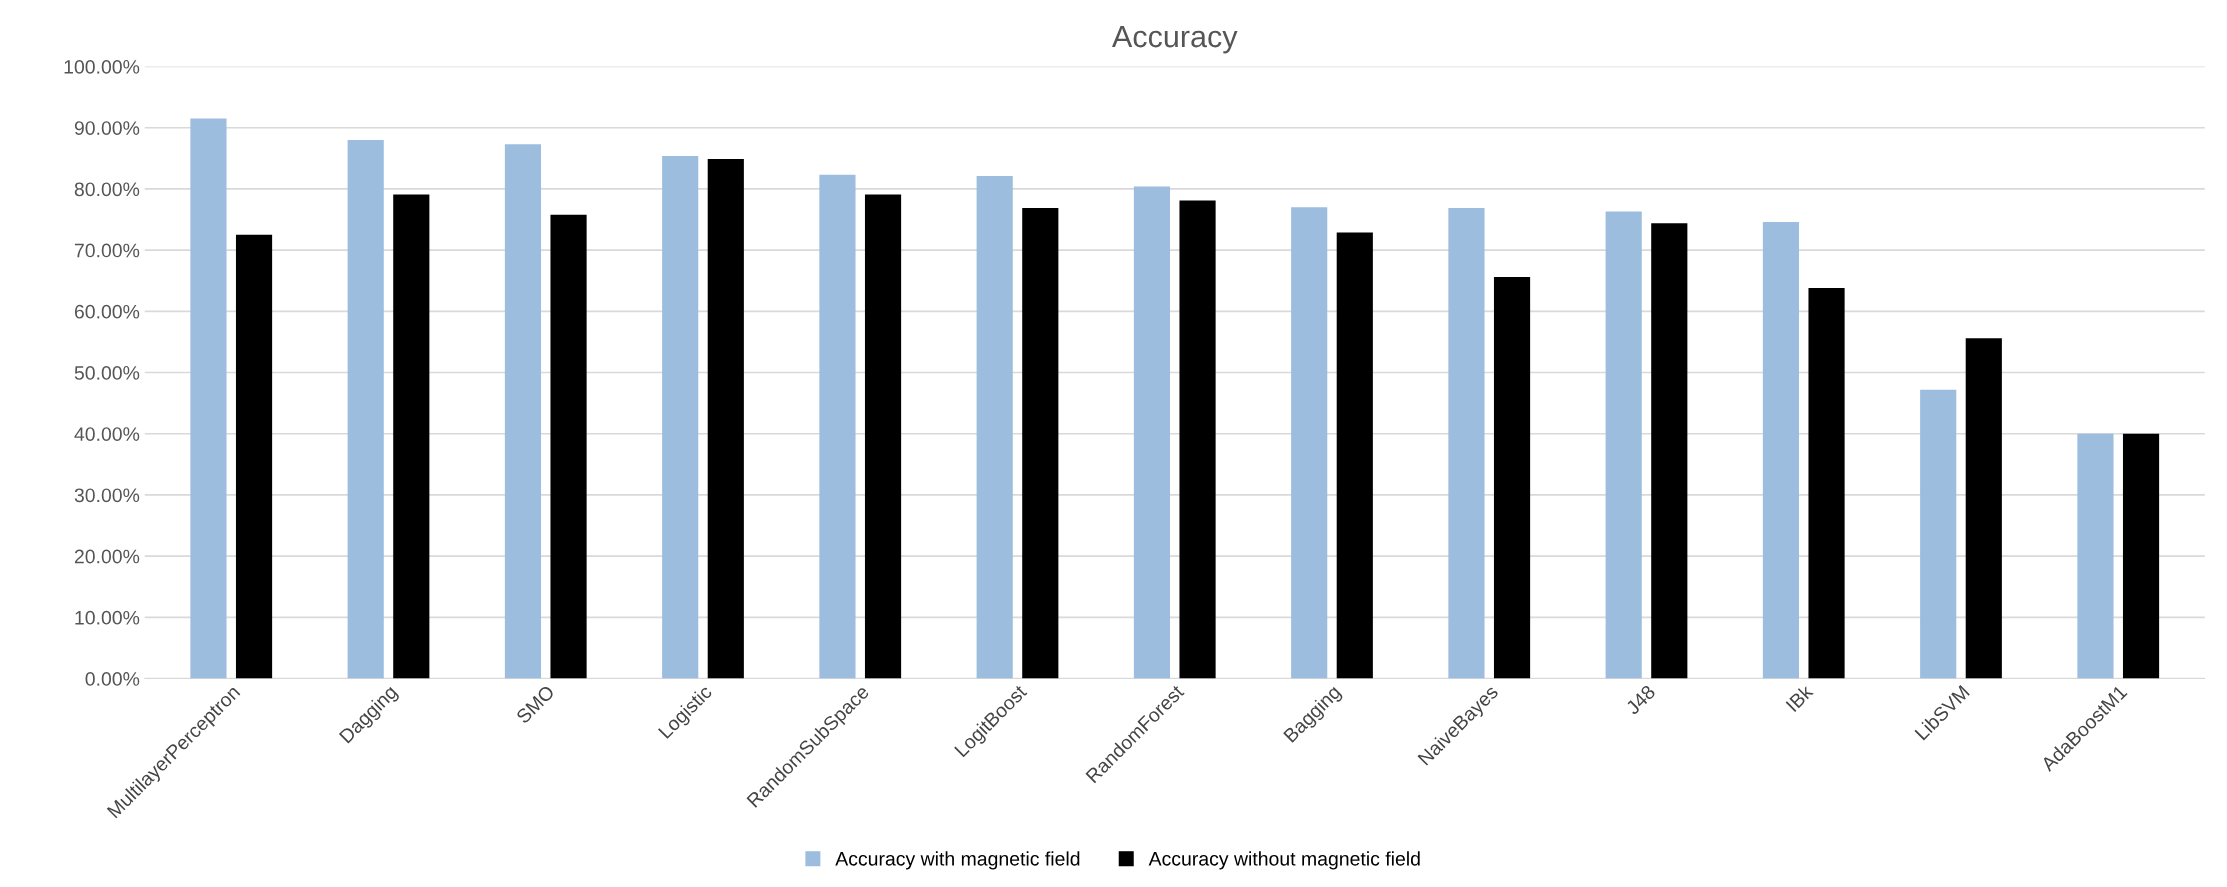 This screenshot has height=887, width=2227. Describe the element at coordinates (957, 860) in the screenshot. I see `legend-label: Accuracy with magnetic field` at that location.